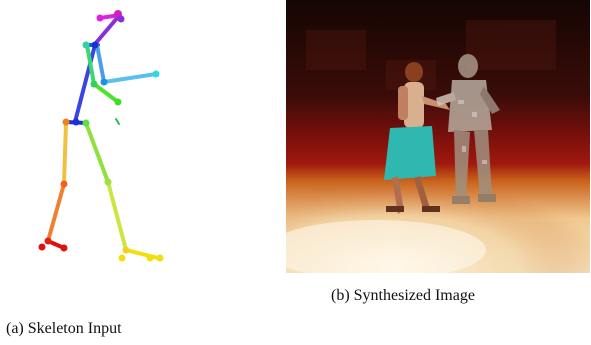 The image size is (591, 345). Describe the element at coordinates (417, 138) in the screenshot. I see `left-dancer` at that location.